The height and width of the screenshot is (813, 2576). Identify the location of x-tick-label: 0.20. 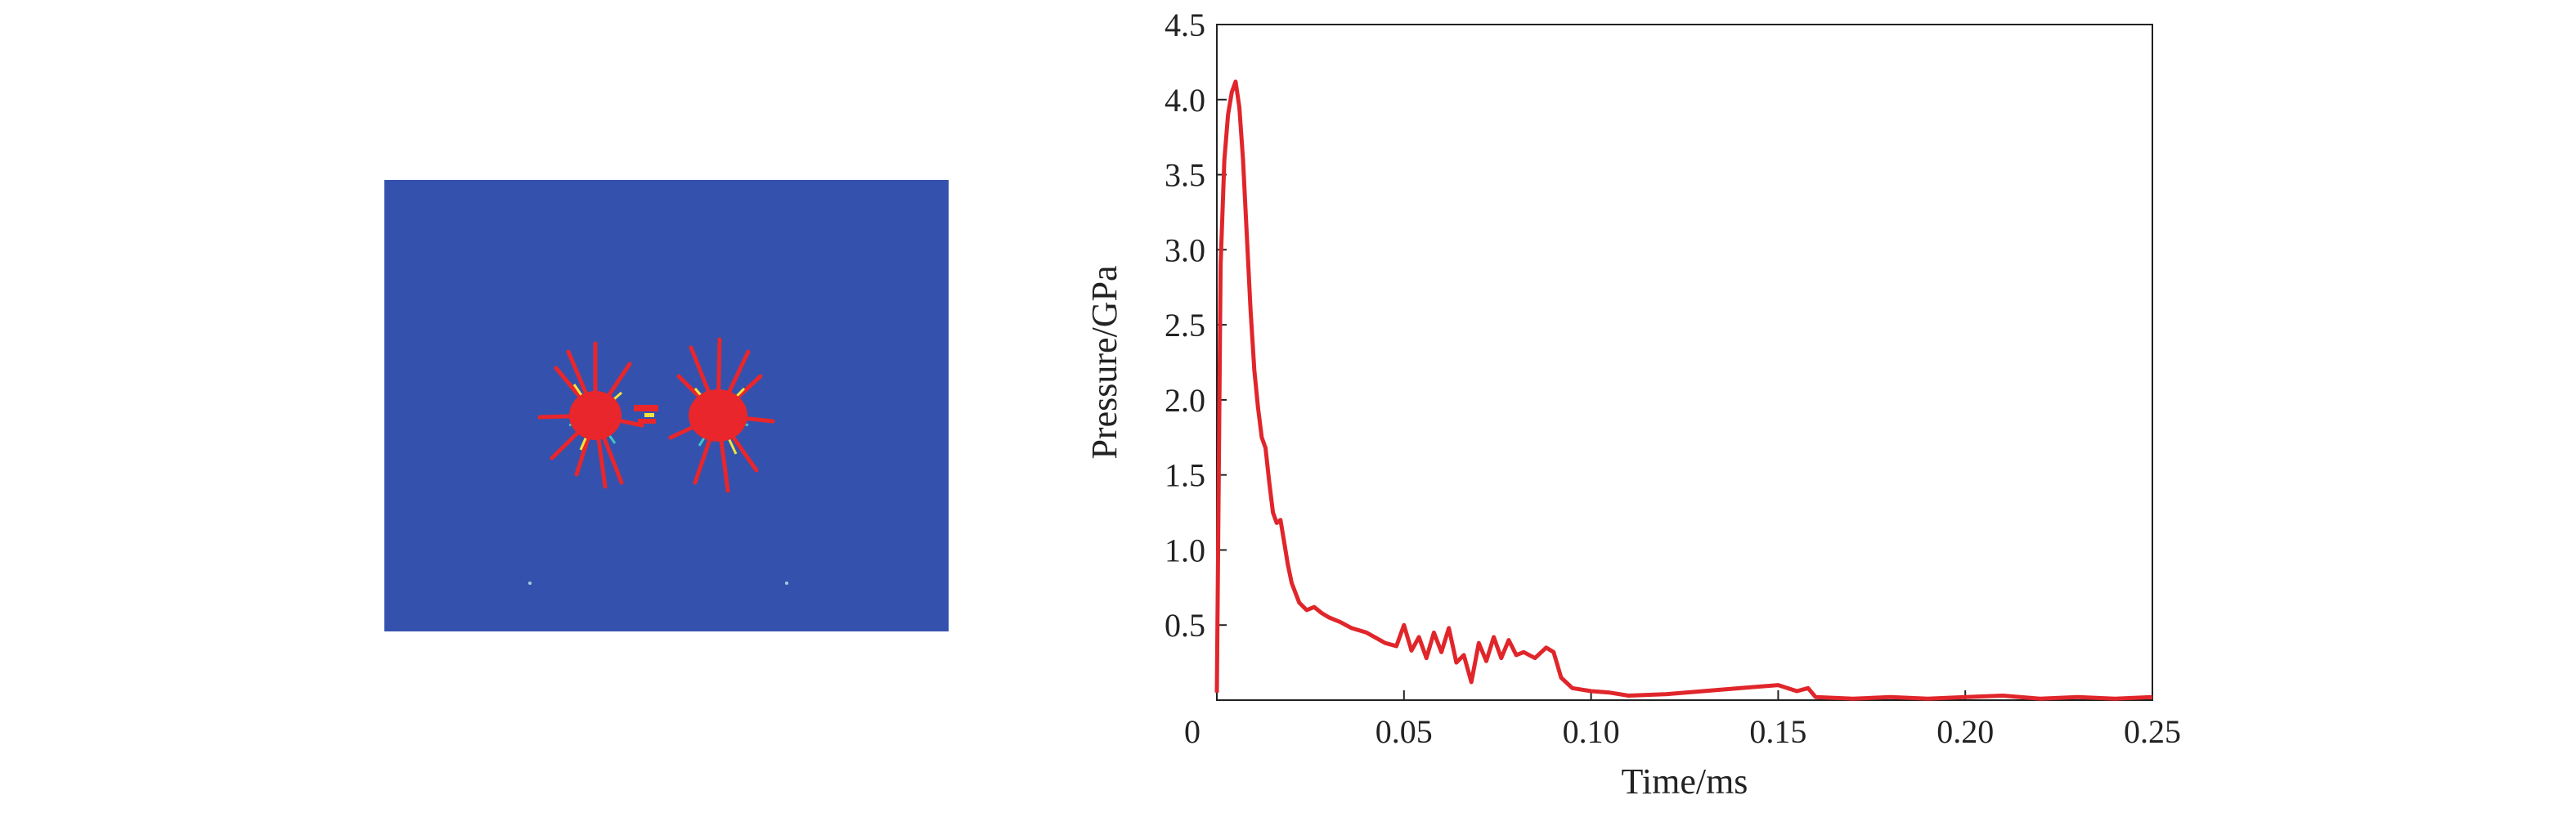
(1965, 731).